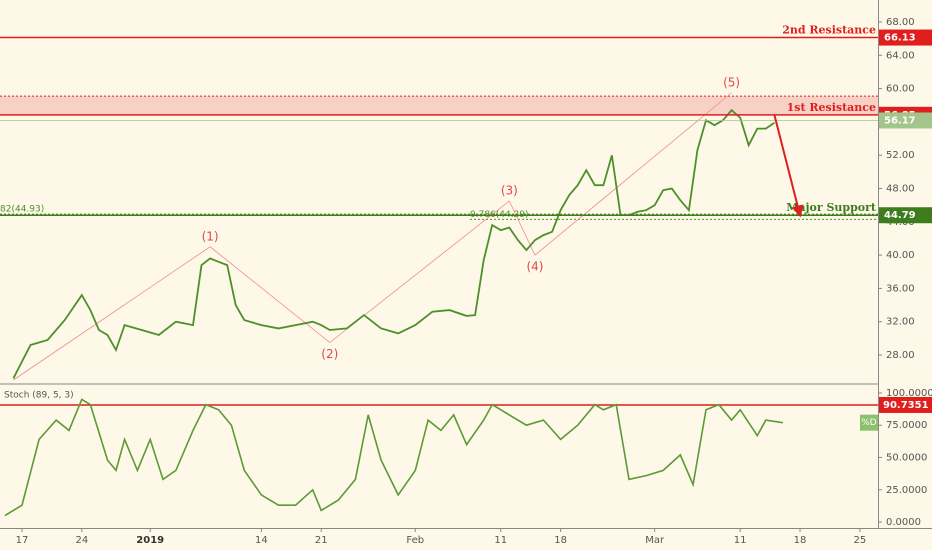  Describe the element at coordinates (731, 82) in the screenshot. I see `wave-label: (5)` at that location.